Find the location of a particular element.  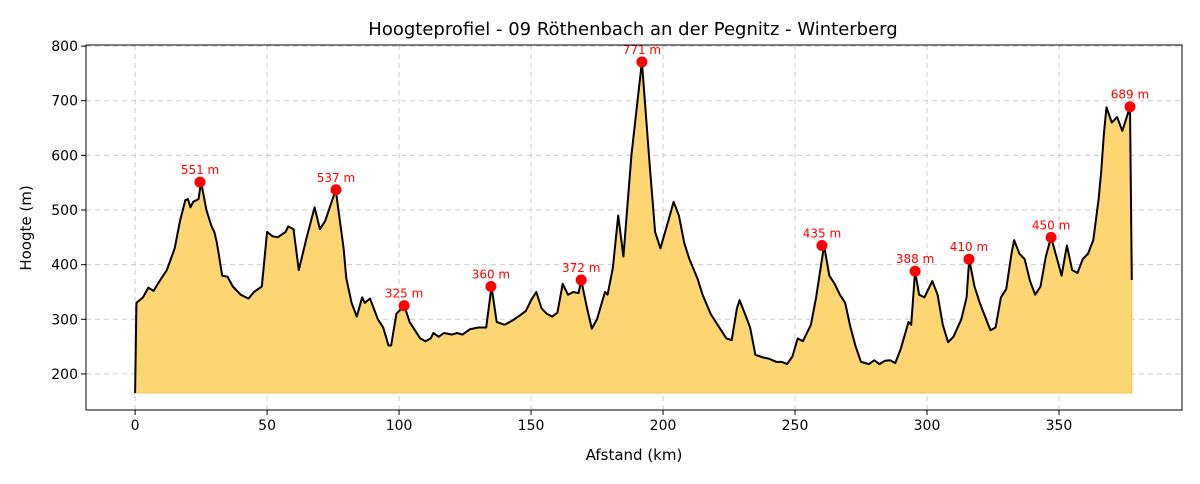

x-tick-label: 200 is located at coordinates (663, 426).